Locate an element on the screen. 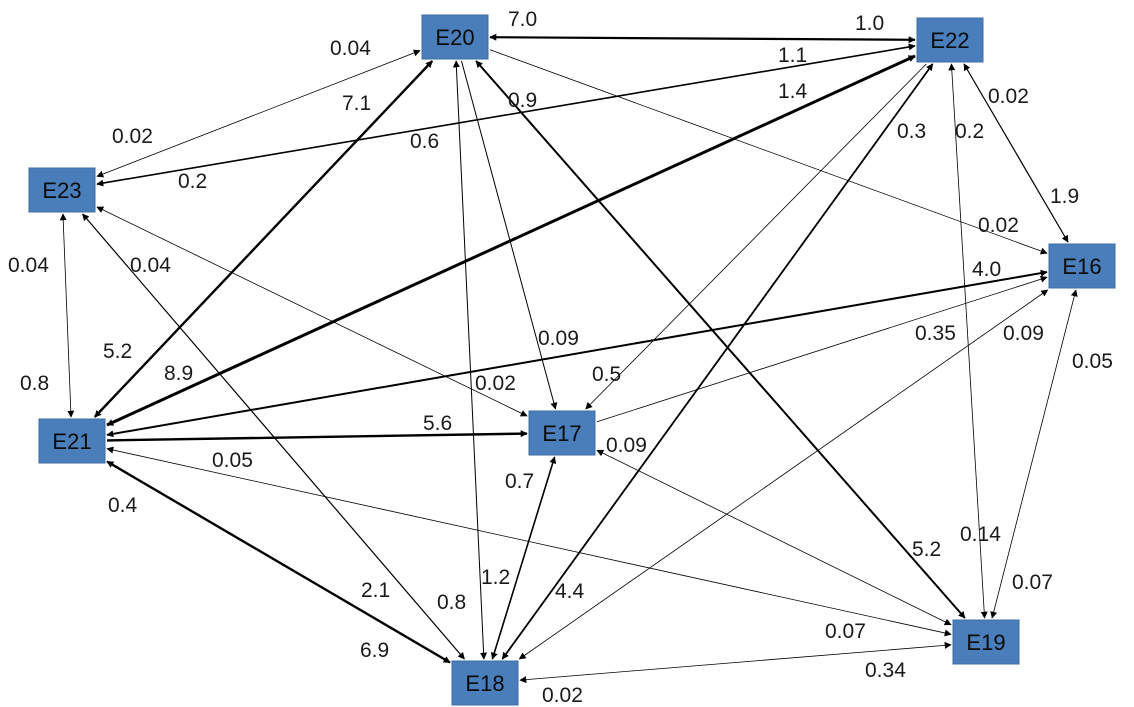  node-label: E21 is located at coordinates (71, 441).